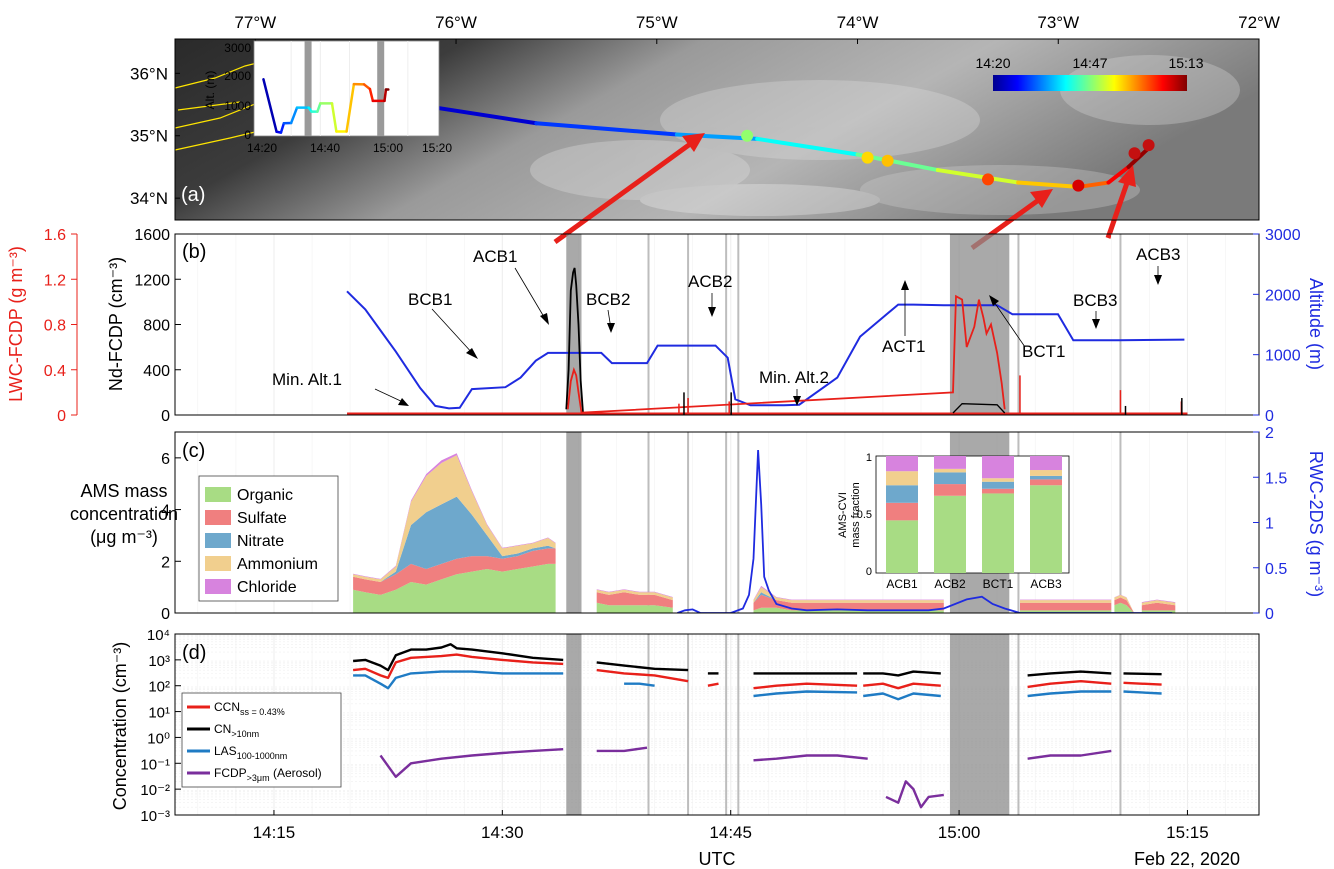  What do you see at coordinates (1316, 524) in the screenshot?
I see `rwc-axis-label: RWC-2DS (g m⁻³)` at bounding box center [1316, 524].